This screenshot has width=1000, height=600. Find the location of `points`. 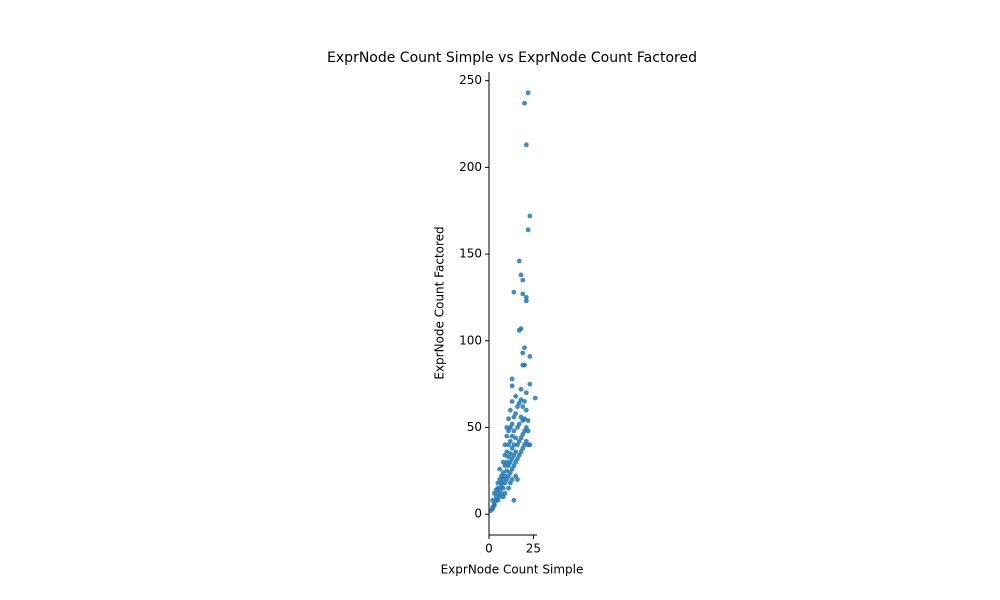

points is located at coordinates (513, 302).